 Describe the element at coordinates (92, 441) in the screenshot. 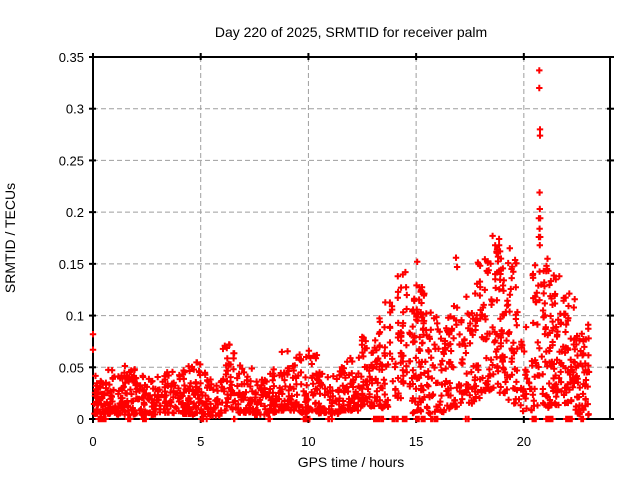

I see `x-tick-label: 0` at that location.